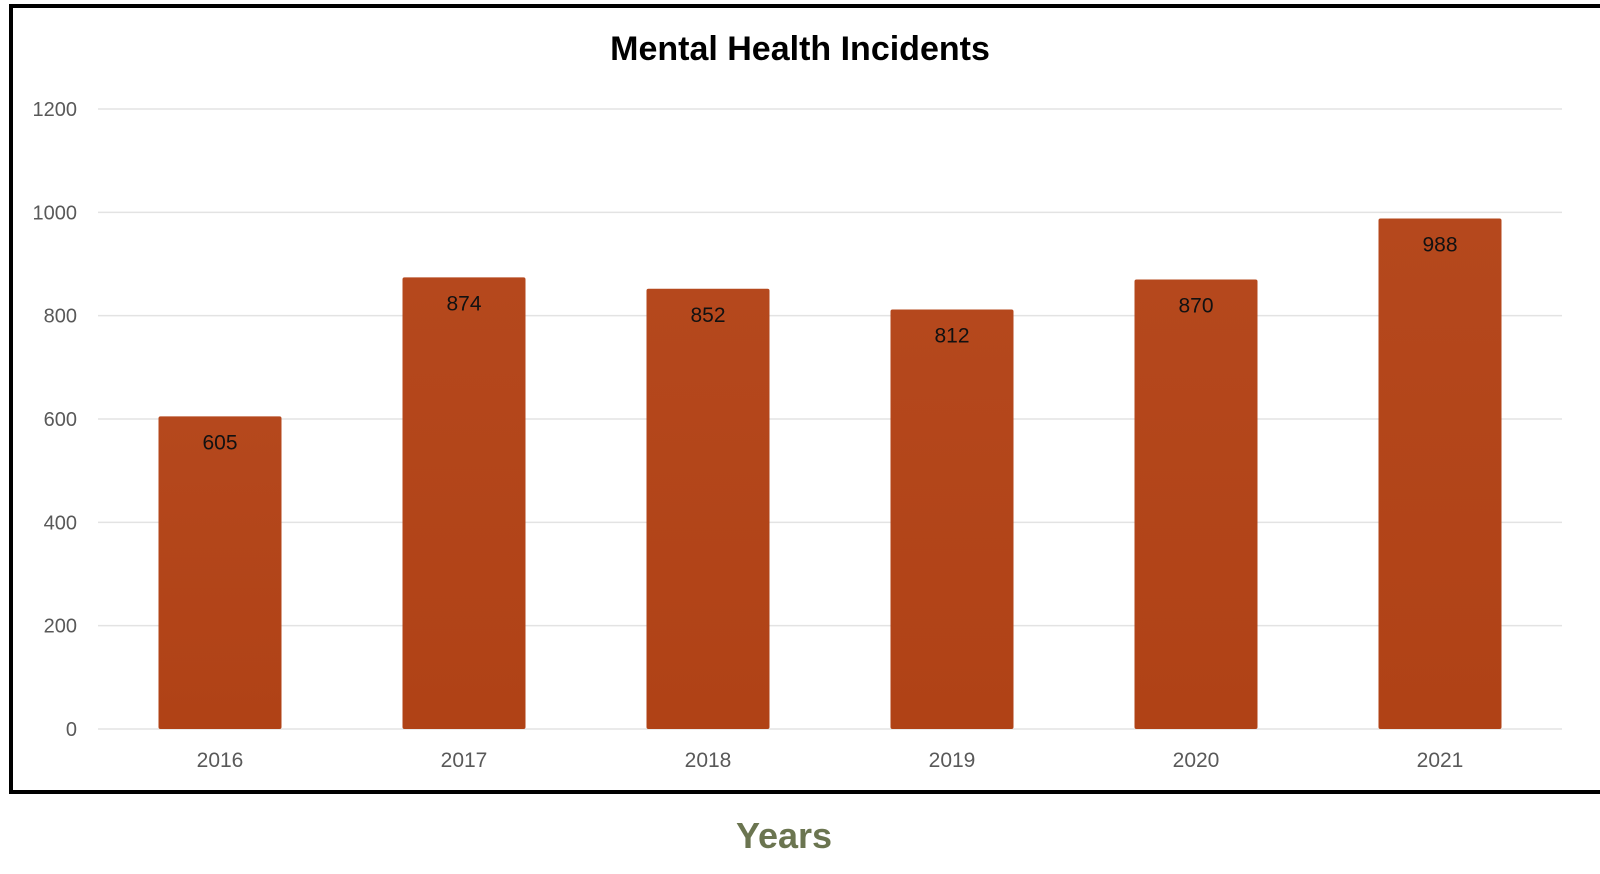 The width and height of the screenshot is (1600, 874). Describe the element at coordinates (464, 760) in the screenshot. I see `x-tick-label-2017: 2017` at that location.